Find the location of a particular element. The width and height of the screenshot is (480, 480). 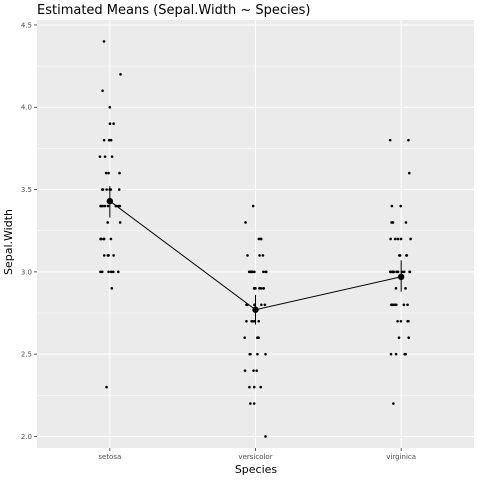

y-tick-label: 4.5 is located at coordinates (26, 25).